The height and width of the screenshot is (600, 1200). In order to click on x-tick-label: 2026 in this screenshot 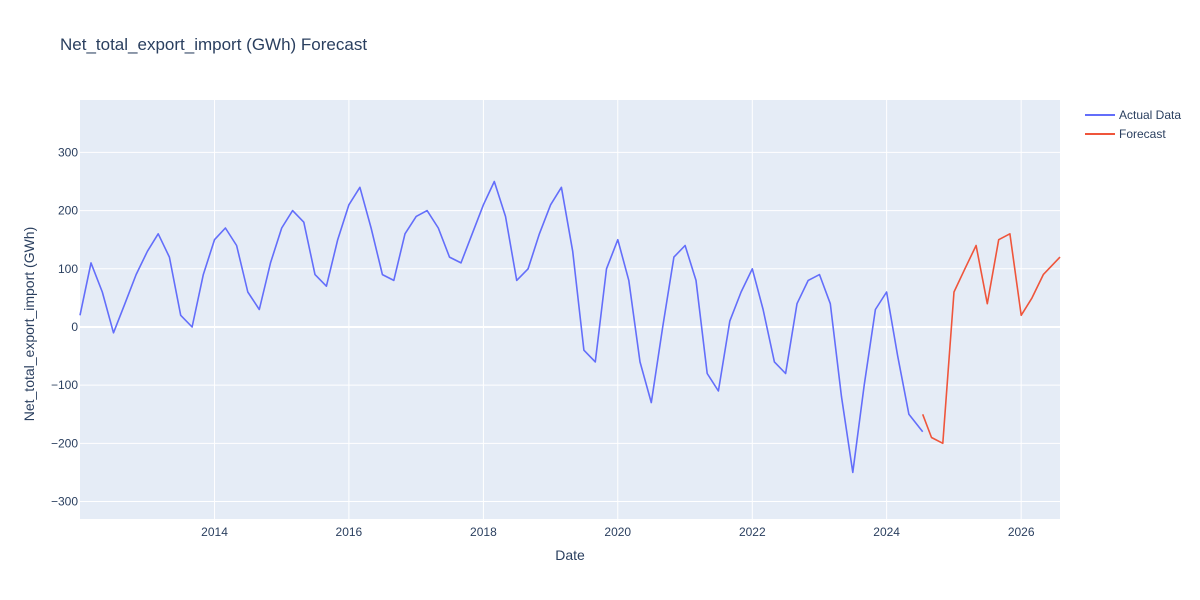, I will do `click(1021, 532)`.